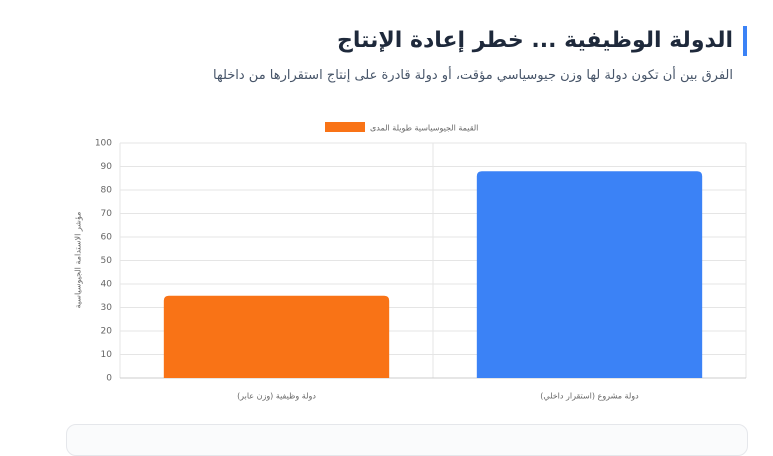  Describe the element at coordinates (276, 396) in the screenshot. I see `x-tick-label: دولة وظيفية (وزن عابر)` at that location.